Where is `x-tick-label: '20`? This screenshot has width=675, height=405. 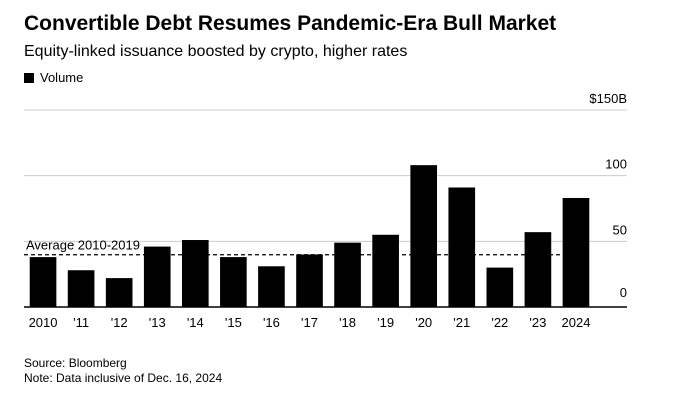 x-tick-label: '20 is located at coordinates (423, 322).